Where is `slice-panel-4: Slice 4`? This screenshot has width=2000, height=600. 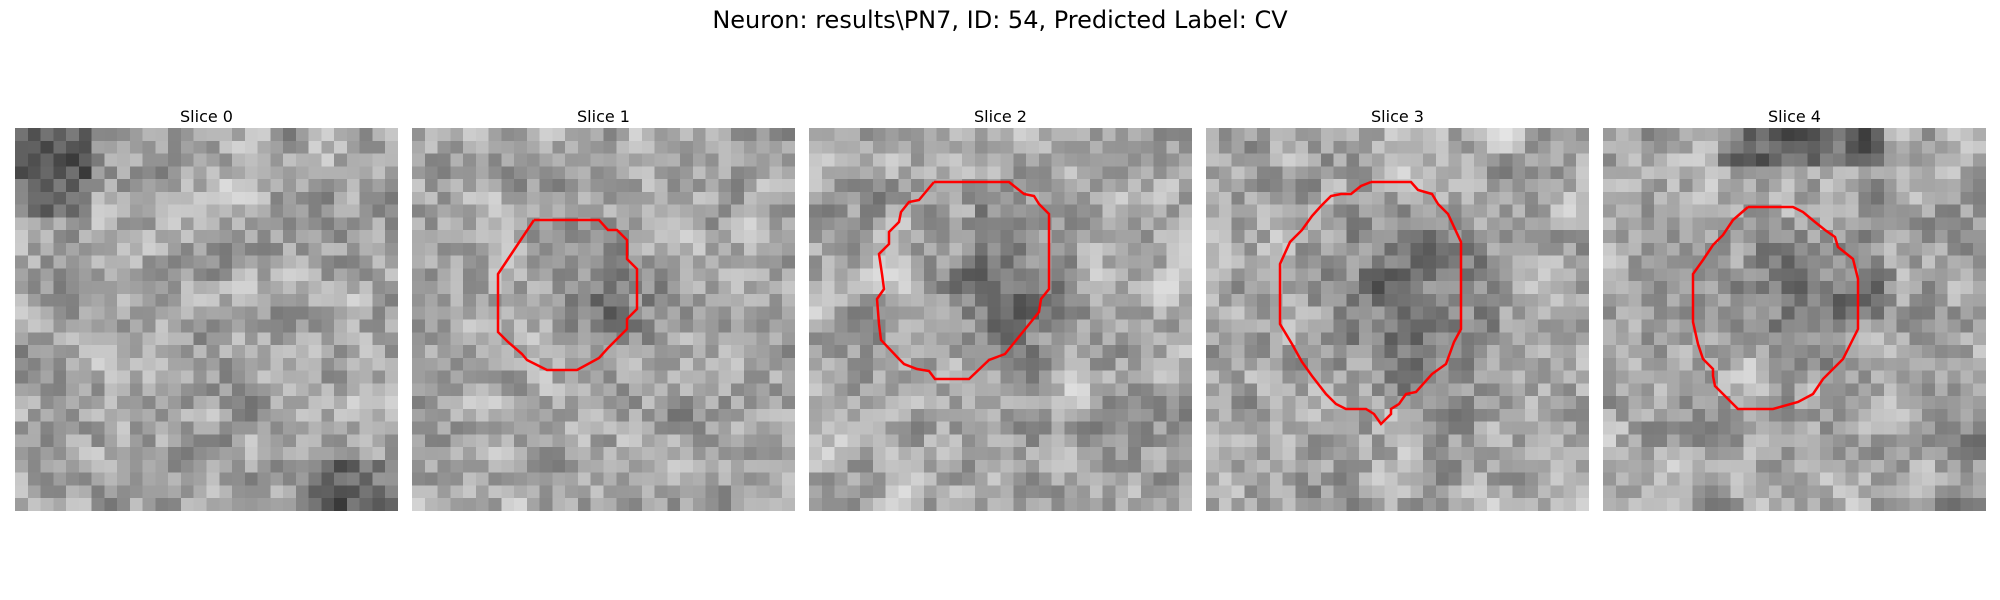 slice-panel-4: Slice 4 is located at coordinates (1794, 308).